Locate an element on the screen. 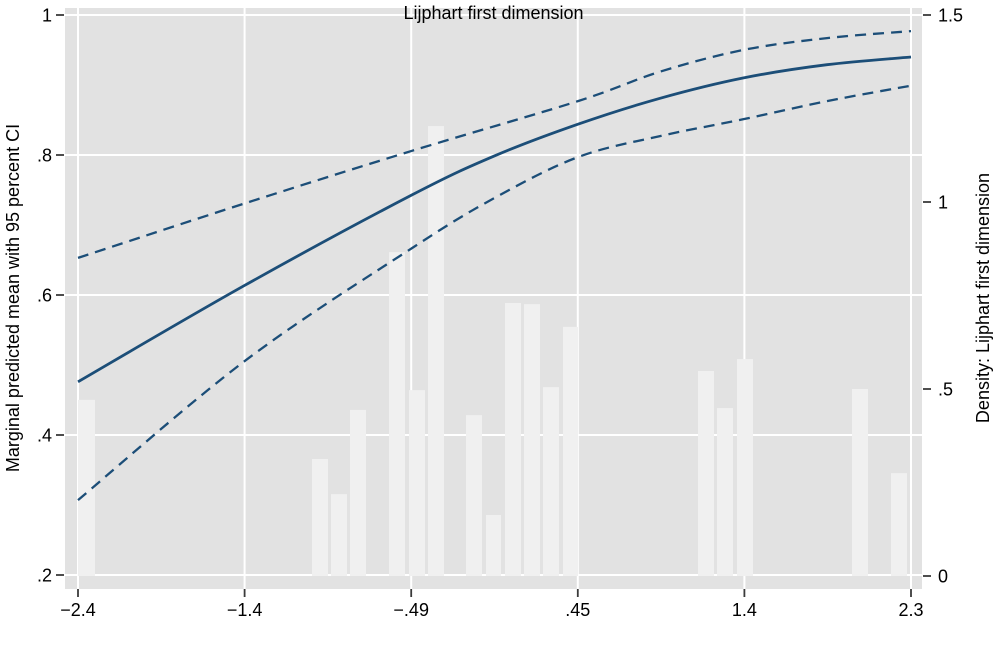 This screenshot has height=654, width=994. y-right-tick-label: 1.5 is located at coordinates (950, 16).